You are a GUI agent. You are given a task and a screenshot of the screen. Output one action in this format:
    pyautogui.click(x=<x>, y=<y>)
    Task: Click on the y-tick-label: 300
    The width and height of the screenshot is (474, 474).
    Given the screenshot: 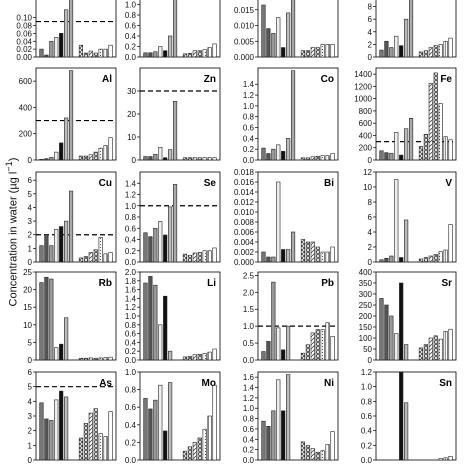 What is the action you would take?
    pyautogui.click(x=366, y=294)
    